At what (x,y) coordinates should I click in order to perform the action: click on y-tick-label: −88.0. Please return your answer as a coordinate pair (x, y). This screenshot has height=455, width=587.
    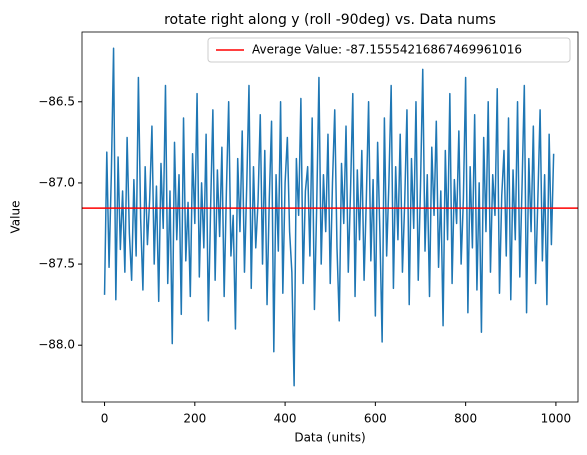
    Looking at the image, I should click on (56, 345).